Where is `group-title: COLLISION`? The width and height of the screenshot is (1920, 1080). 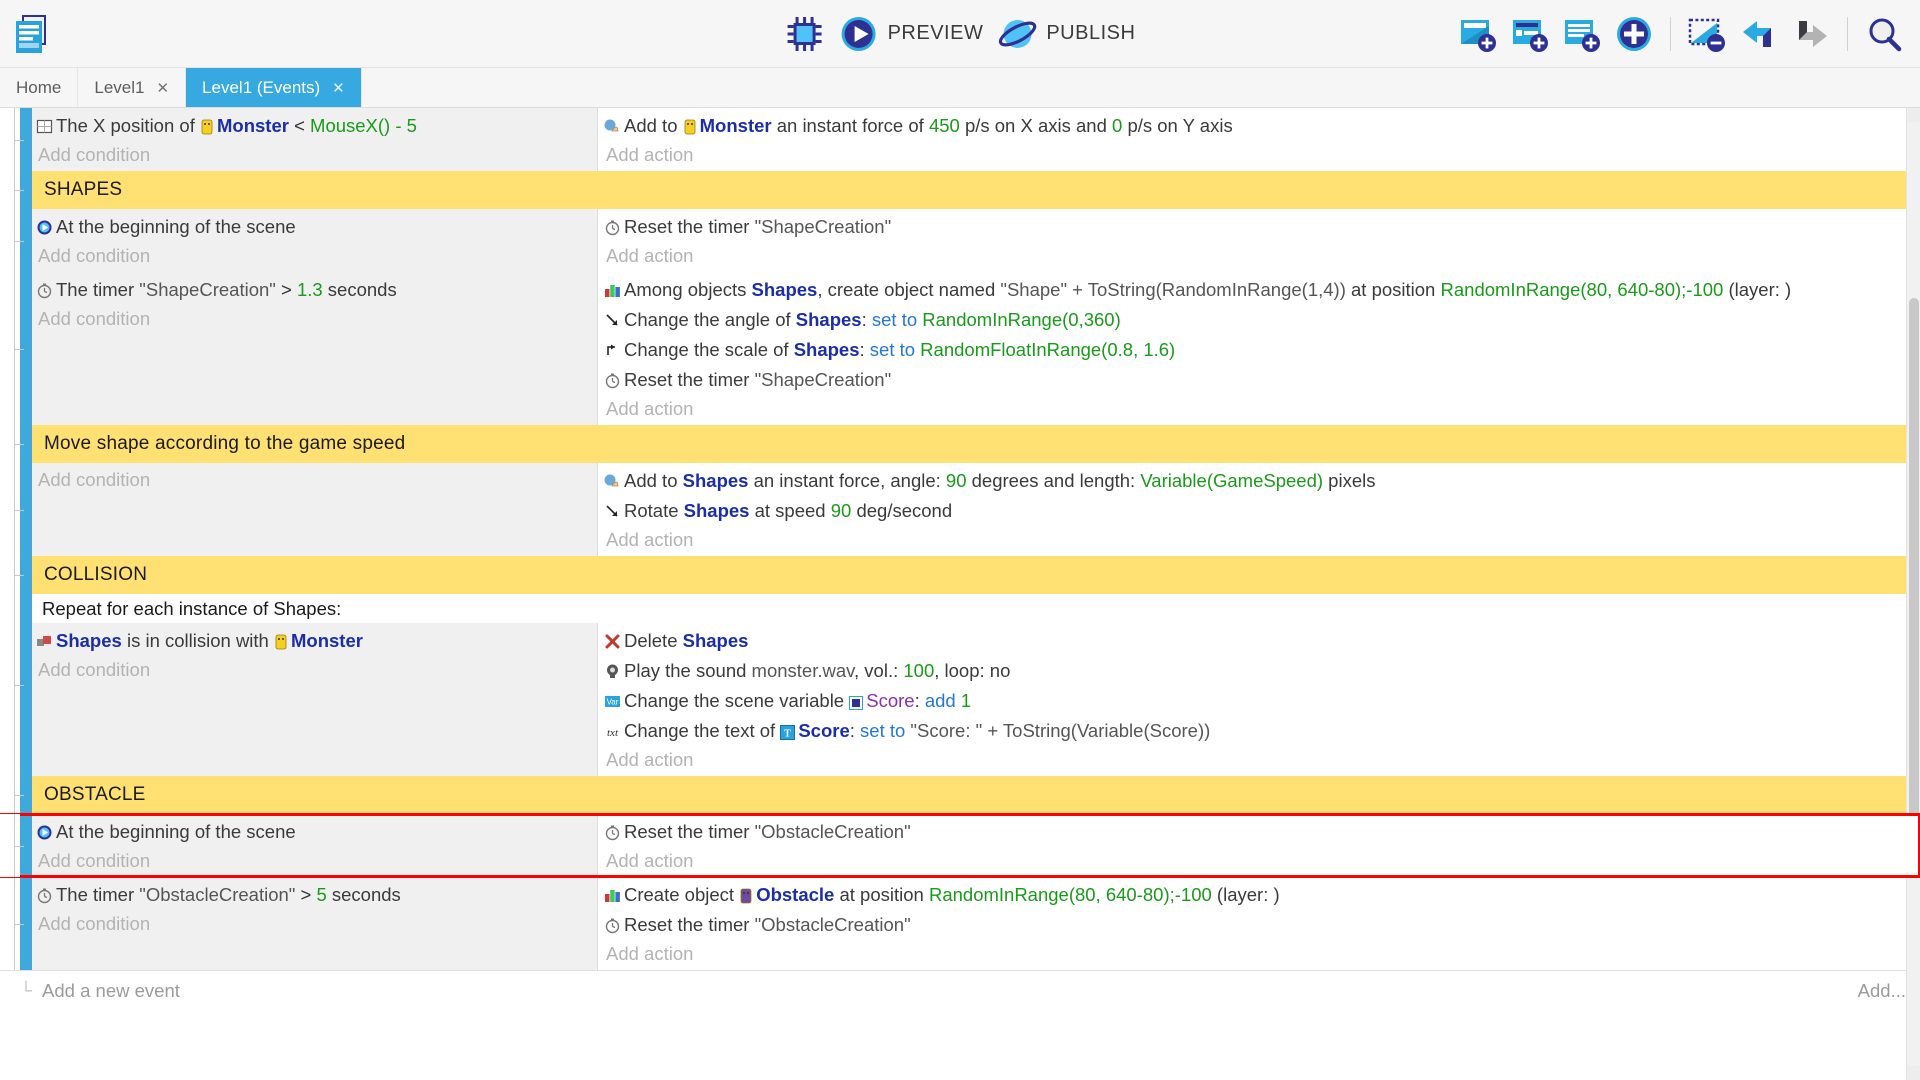 group-title: COLLISION is located at coordinates (976, 575).